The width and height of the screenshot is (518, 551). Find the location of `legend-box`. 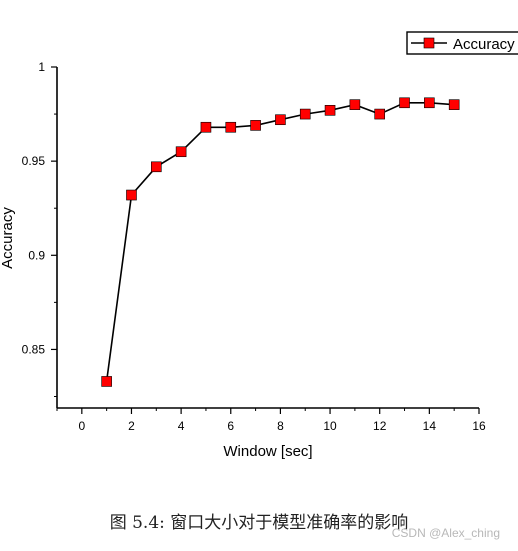

legend-box is located at coordinates (462, 43).